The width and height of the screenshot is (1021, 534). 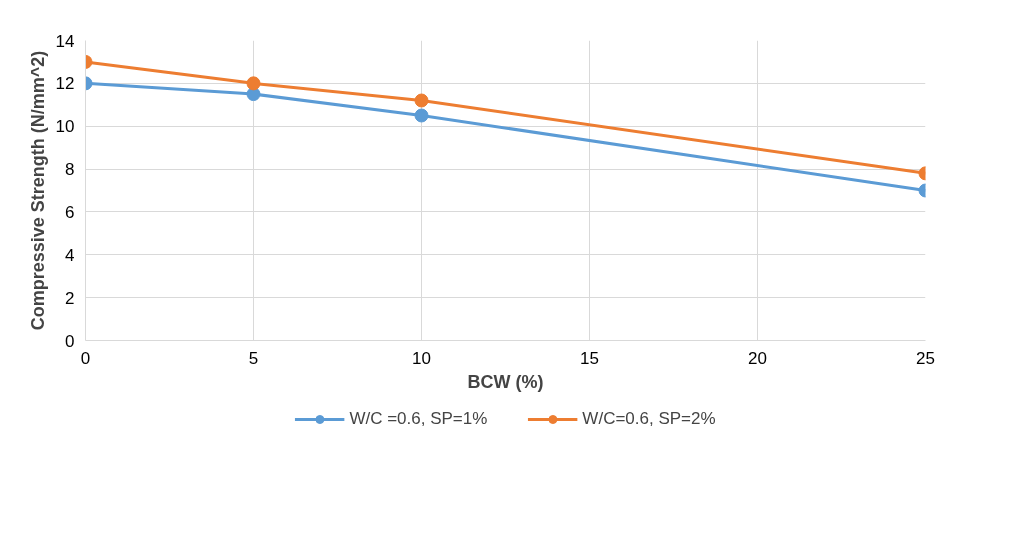 I want to click on y-axis-title: Compressive Strength (N/mm^2), so click(x=37, y=190).